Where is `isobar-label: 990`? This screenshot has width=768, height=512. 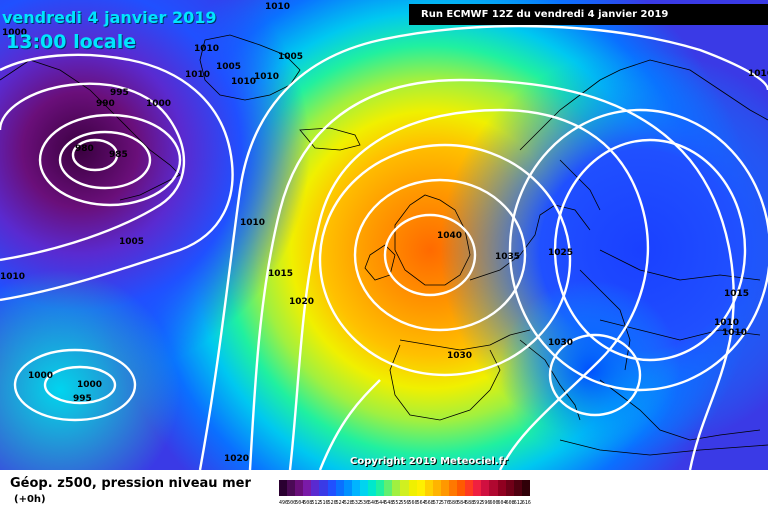
isobar-label: 990 is located at coordinates (105, 104).